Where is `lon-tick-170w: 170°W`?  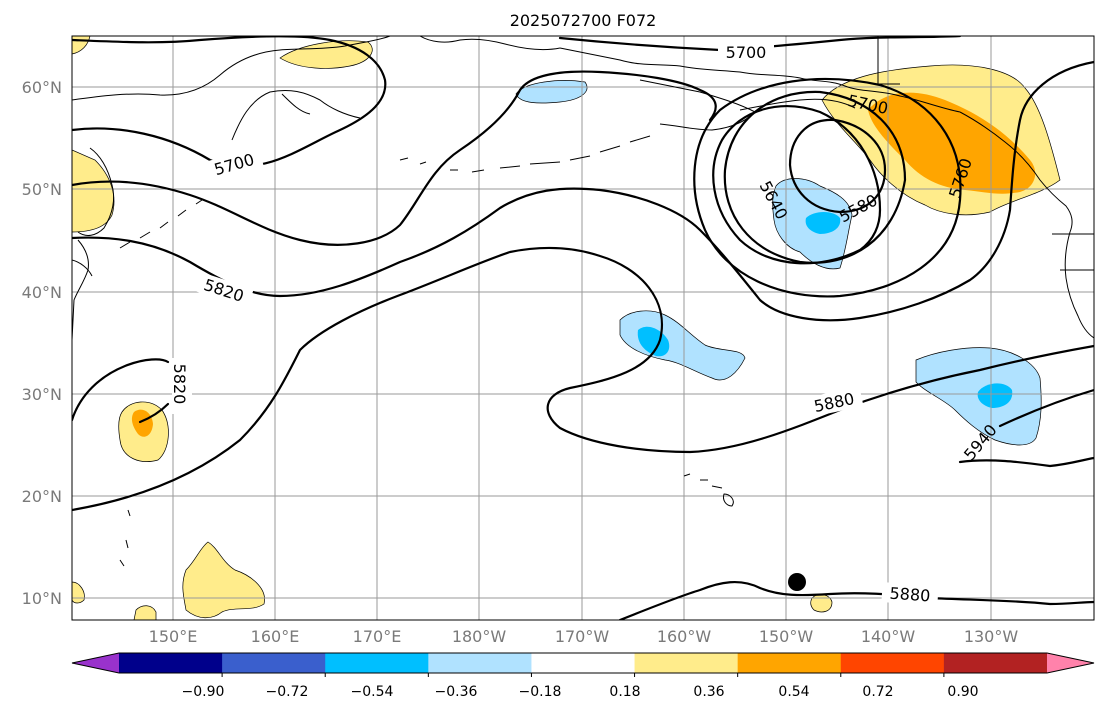
lon-tick-170w: 170°W is located at coordinates (582, 636).